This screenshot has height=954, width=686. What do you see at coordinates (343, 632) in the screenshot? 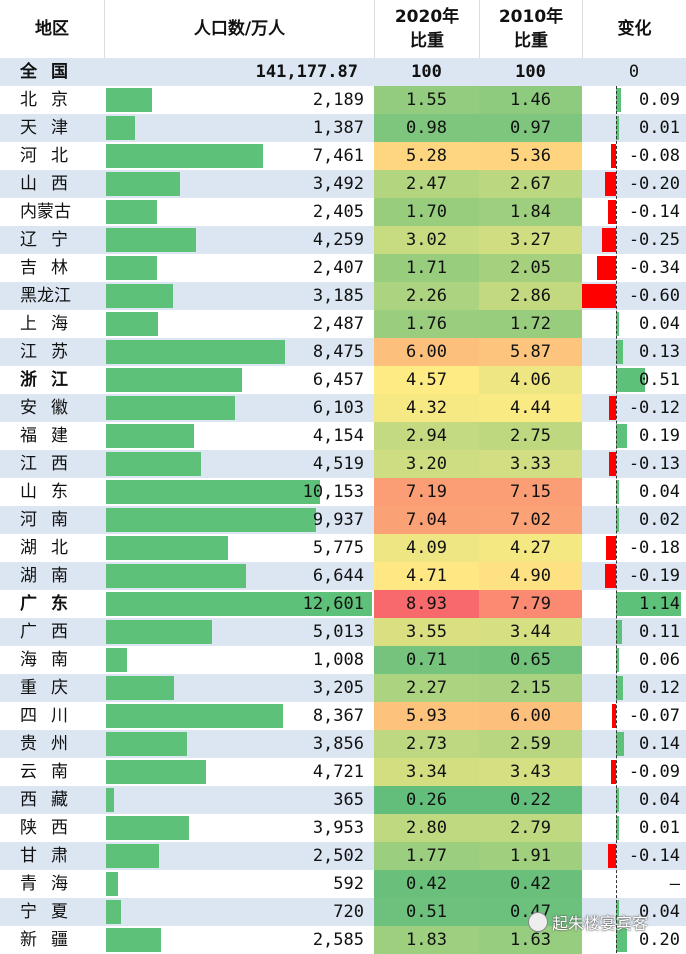
I see `table-row: 广西 5,013 3.55 3.44 0.11` at bounding box center [343, 632].